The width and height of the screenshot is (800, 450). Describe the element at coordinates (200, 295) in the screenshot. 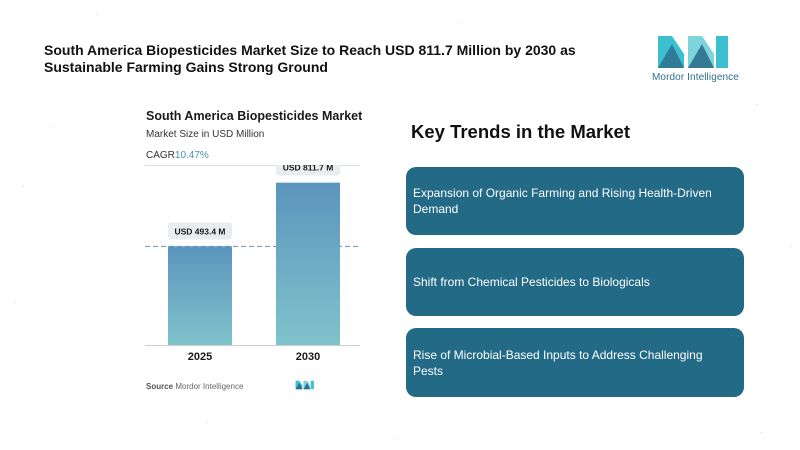

I see `bar-2025` at that location.